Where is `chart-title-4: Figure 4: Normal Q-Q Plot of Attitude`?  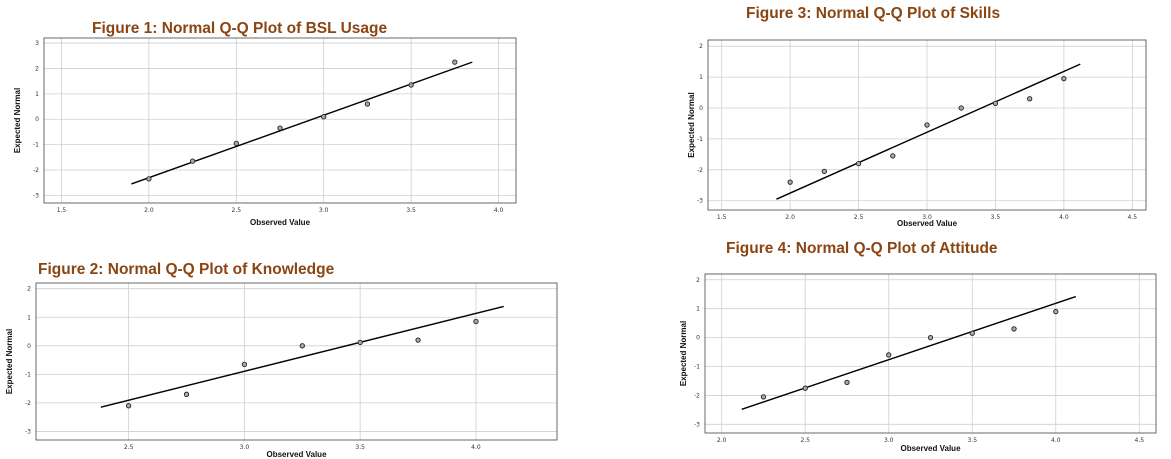 chart-title-4: Figure 4: Normal Q-Q Plot of Attitude is located at coordinates (862, 248).